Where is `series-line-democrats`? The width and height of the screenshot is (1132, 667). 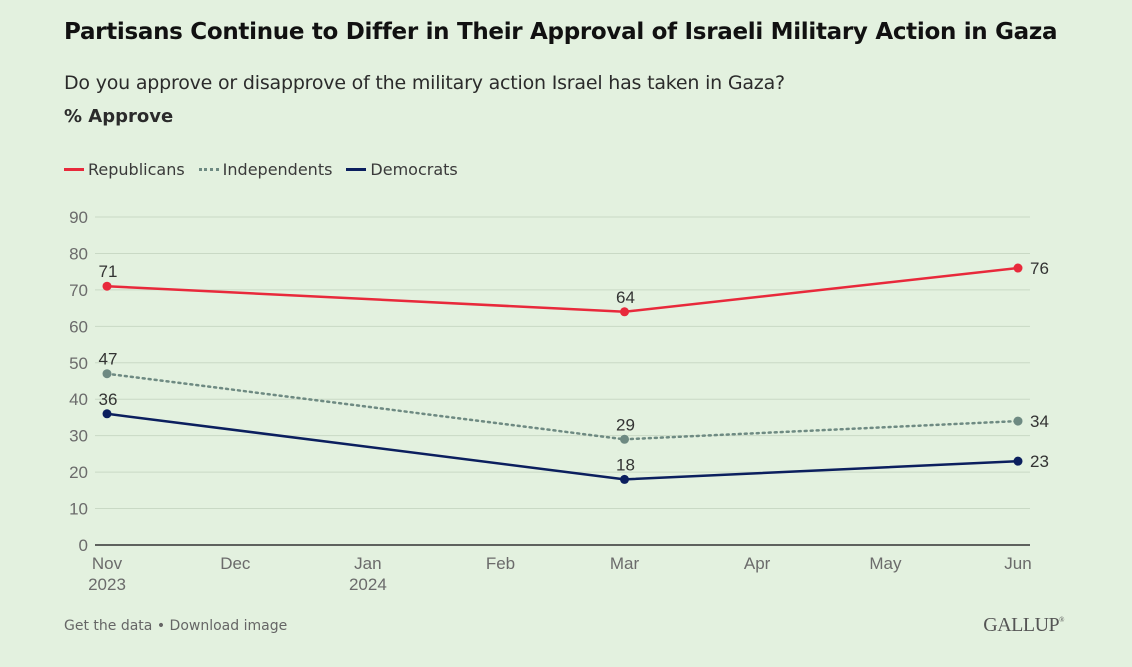 series-line-democrats is located at coordinates (562, 446).